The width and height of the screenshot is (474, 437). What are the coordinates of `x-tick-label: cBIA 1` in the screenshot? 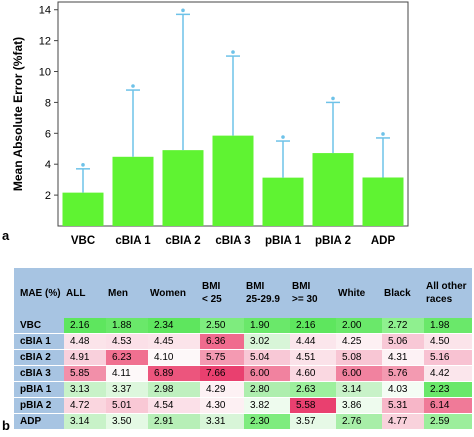 It's located at (133, 241).